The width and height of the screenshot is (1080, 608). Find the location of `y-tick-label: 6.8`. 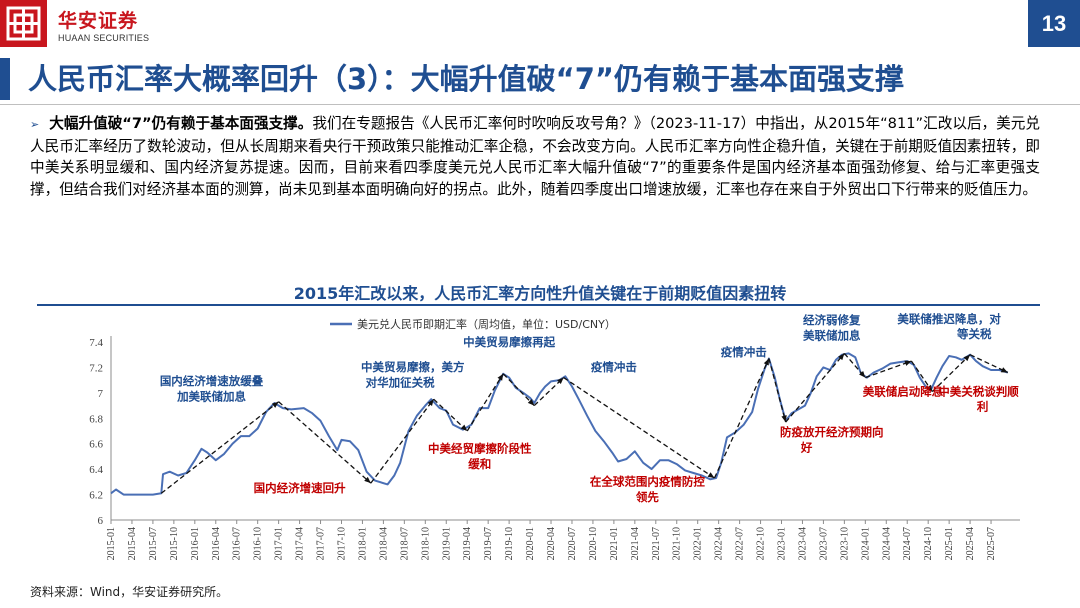

y-tick-label: 6.8 is located at coordinates (96, 419).